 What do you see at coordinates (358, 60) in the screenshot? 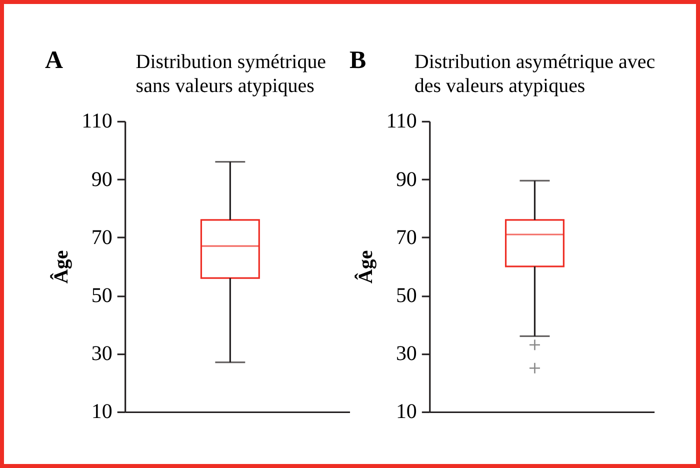
I see `chart-title: B` at bounding box center [358, 60].